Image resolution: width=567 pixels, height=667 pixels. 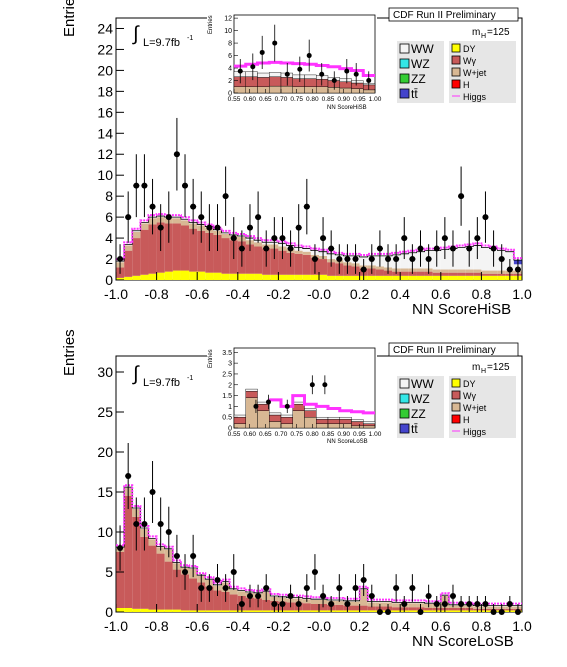 What do you see at coordinates (109, 280) in the screenshot?
I see `y-tick-label: 0` at bounding box center [109, 280].